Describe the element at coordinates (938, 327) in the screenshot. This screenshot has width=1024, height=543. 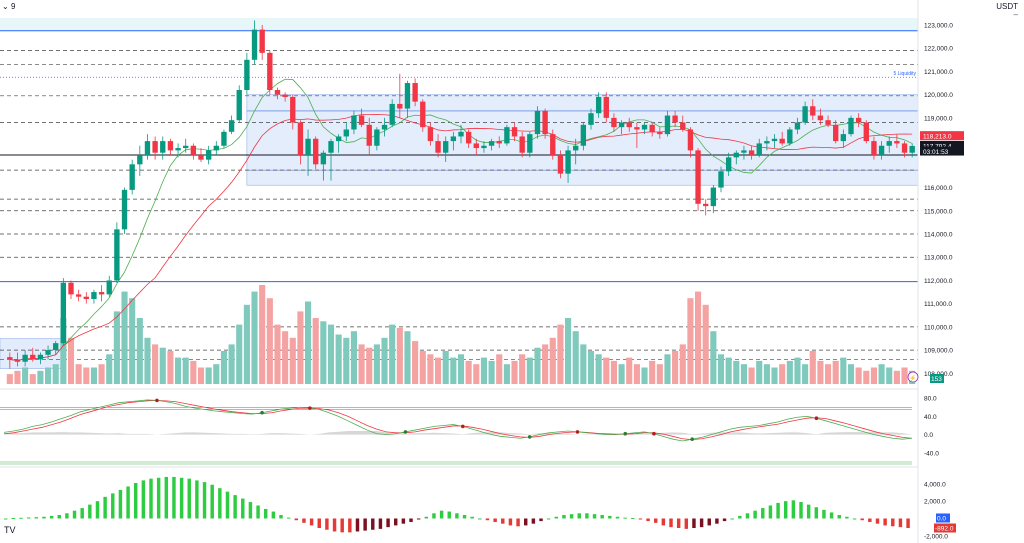
I see `price-tick-label: 110,000.0` at that location.